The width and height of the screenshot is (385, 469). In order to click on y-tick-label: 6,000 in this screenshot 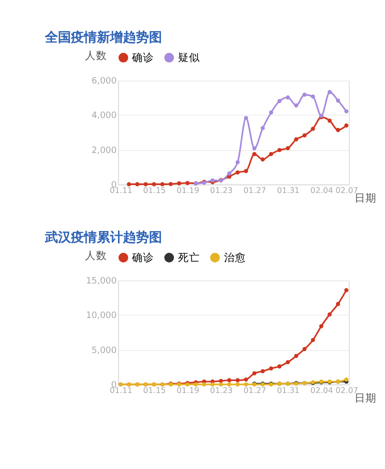, I will do `click(105, 81)`.